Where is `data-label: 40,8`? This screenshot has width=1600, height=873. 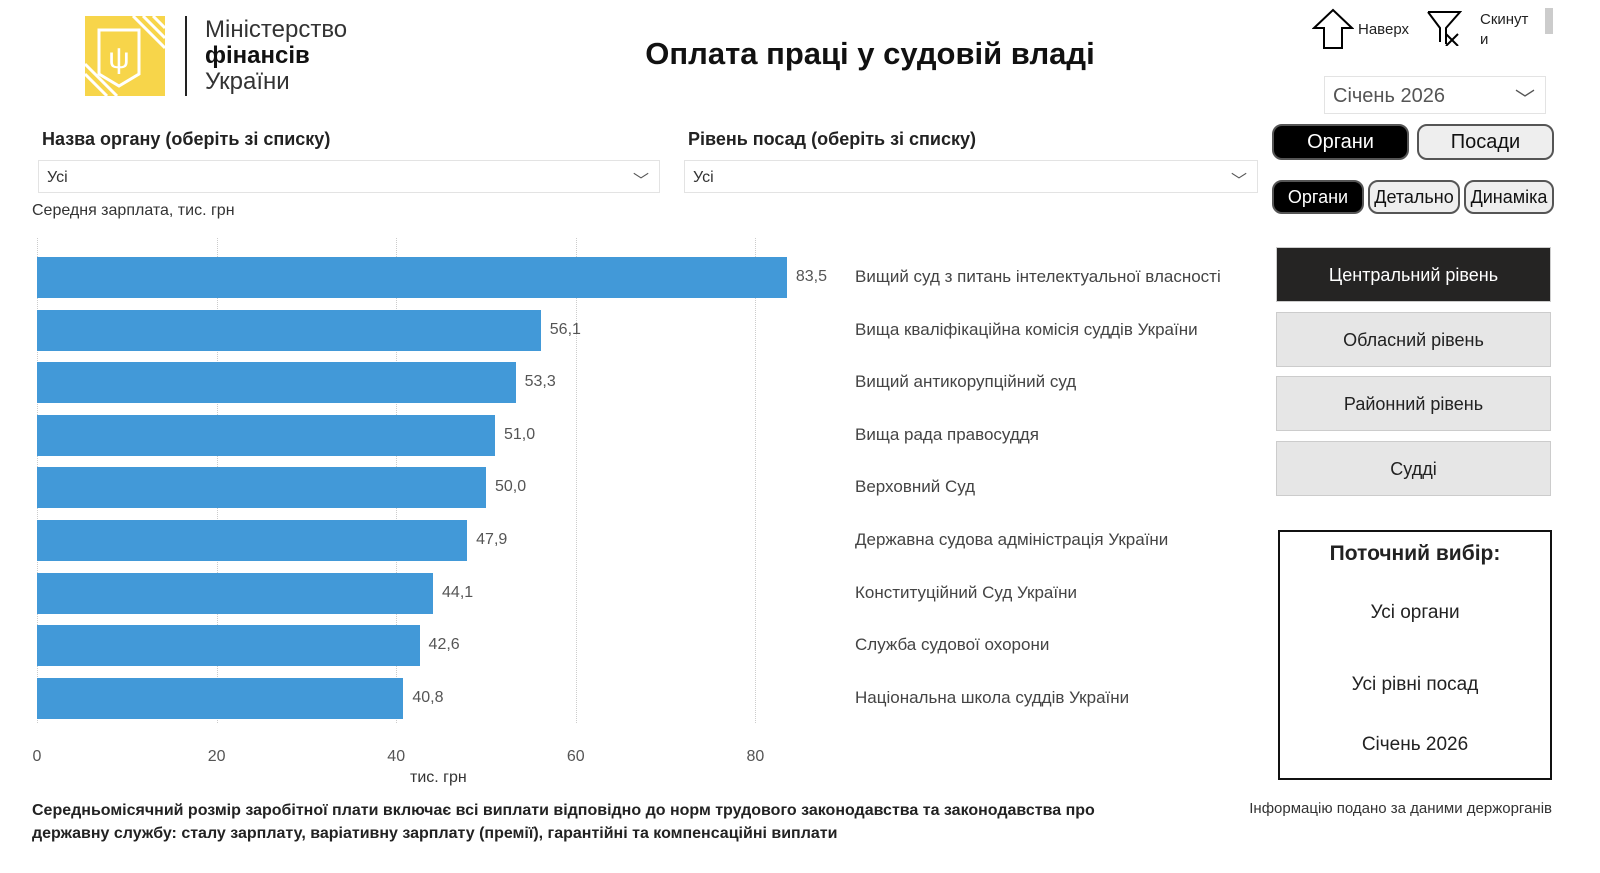
data-label: 40,8 is located at coordinates (428, 697).